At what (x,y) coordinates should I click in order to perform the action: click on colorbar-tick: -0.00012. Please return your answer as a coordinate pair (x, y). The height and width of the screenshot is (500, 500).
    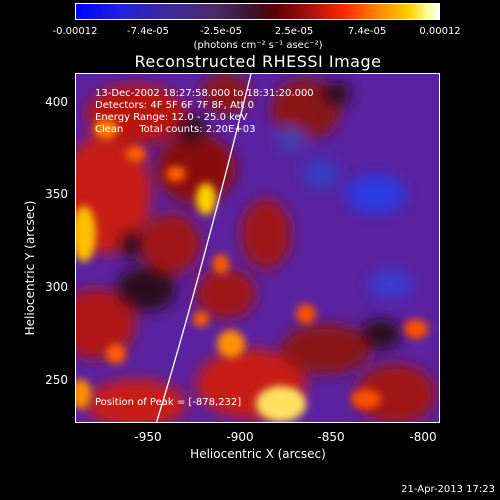
    Looking at the image, I should click on (75, 31).